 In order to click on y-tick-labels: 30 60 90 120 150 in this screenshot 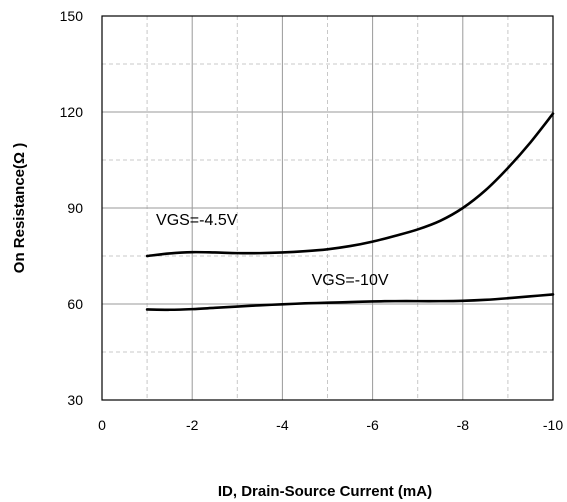, I will do `click(72, 208)`.